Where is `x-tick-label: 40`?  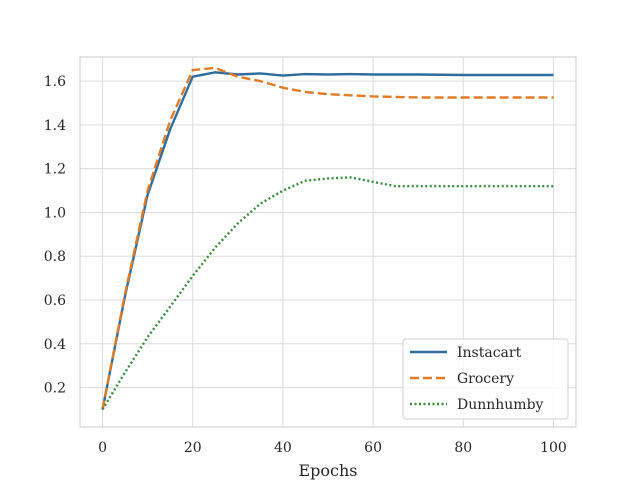 x-tick-label: 40 is located at coordinates (283, 448).